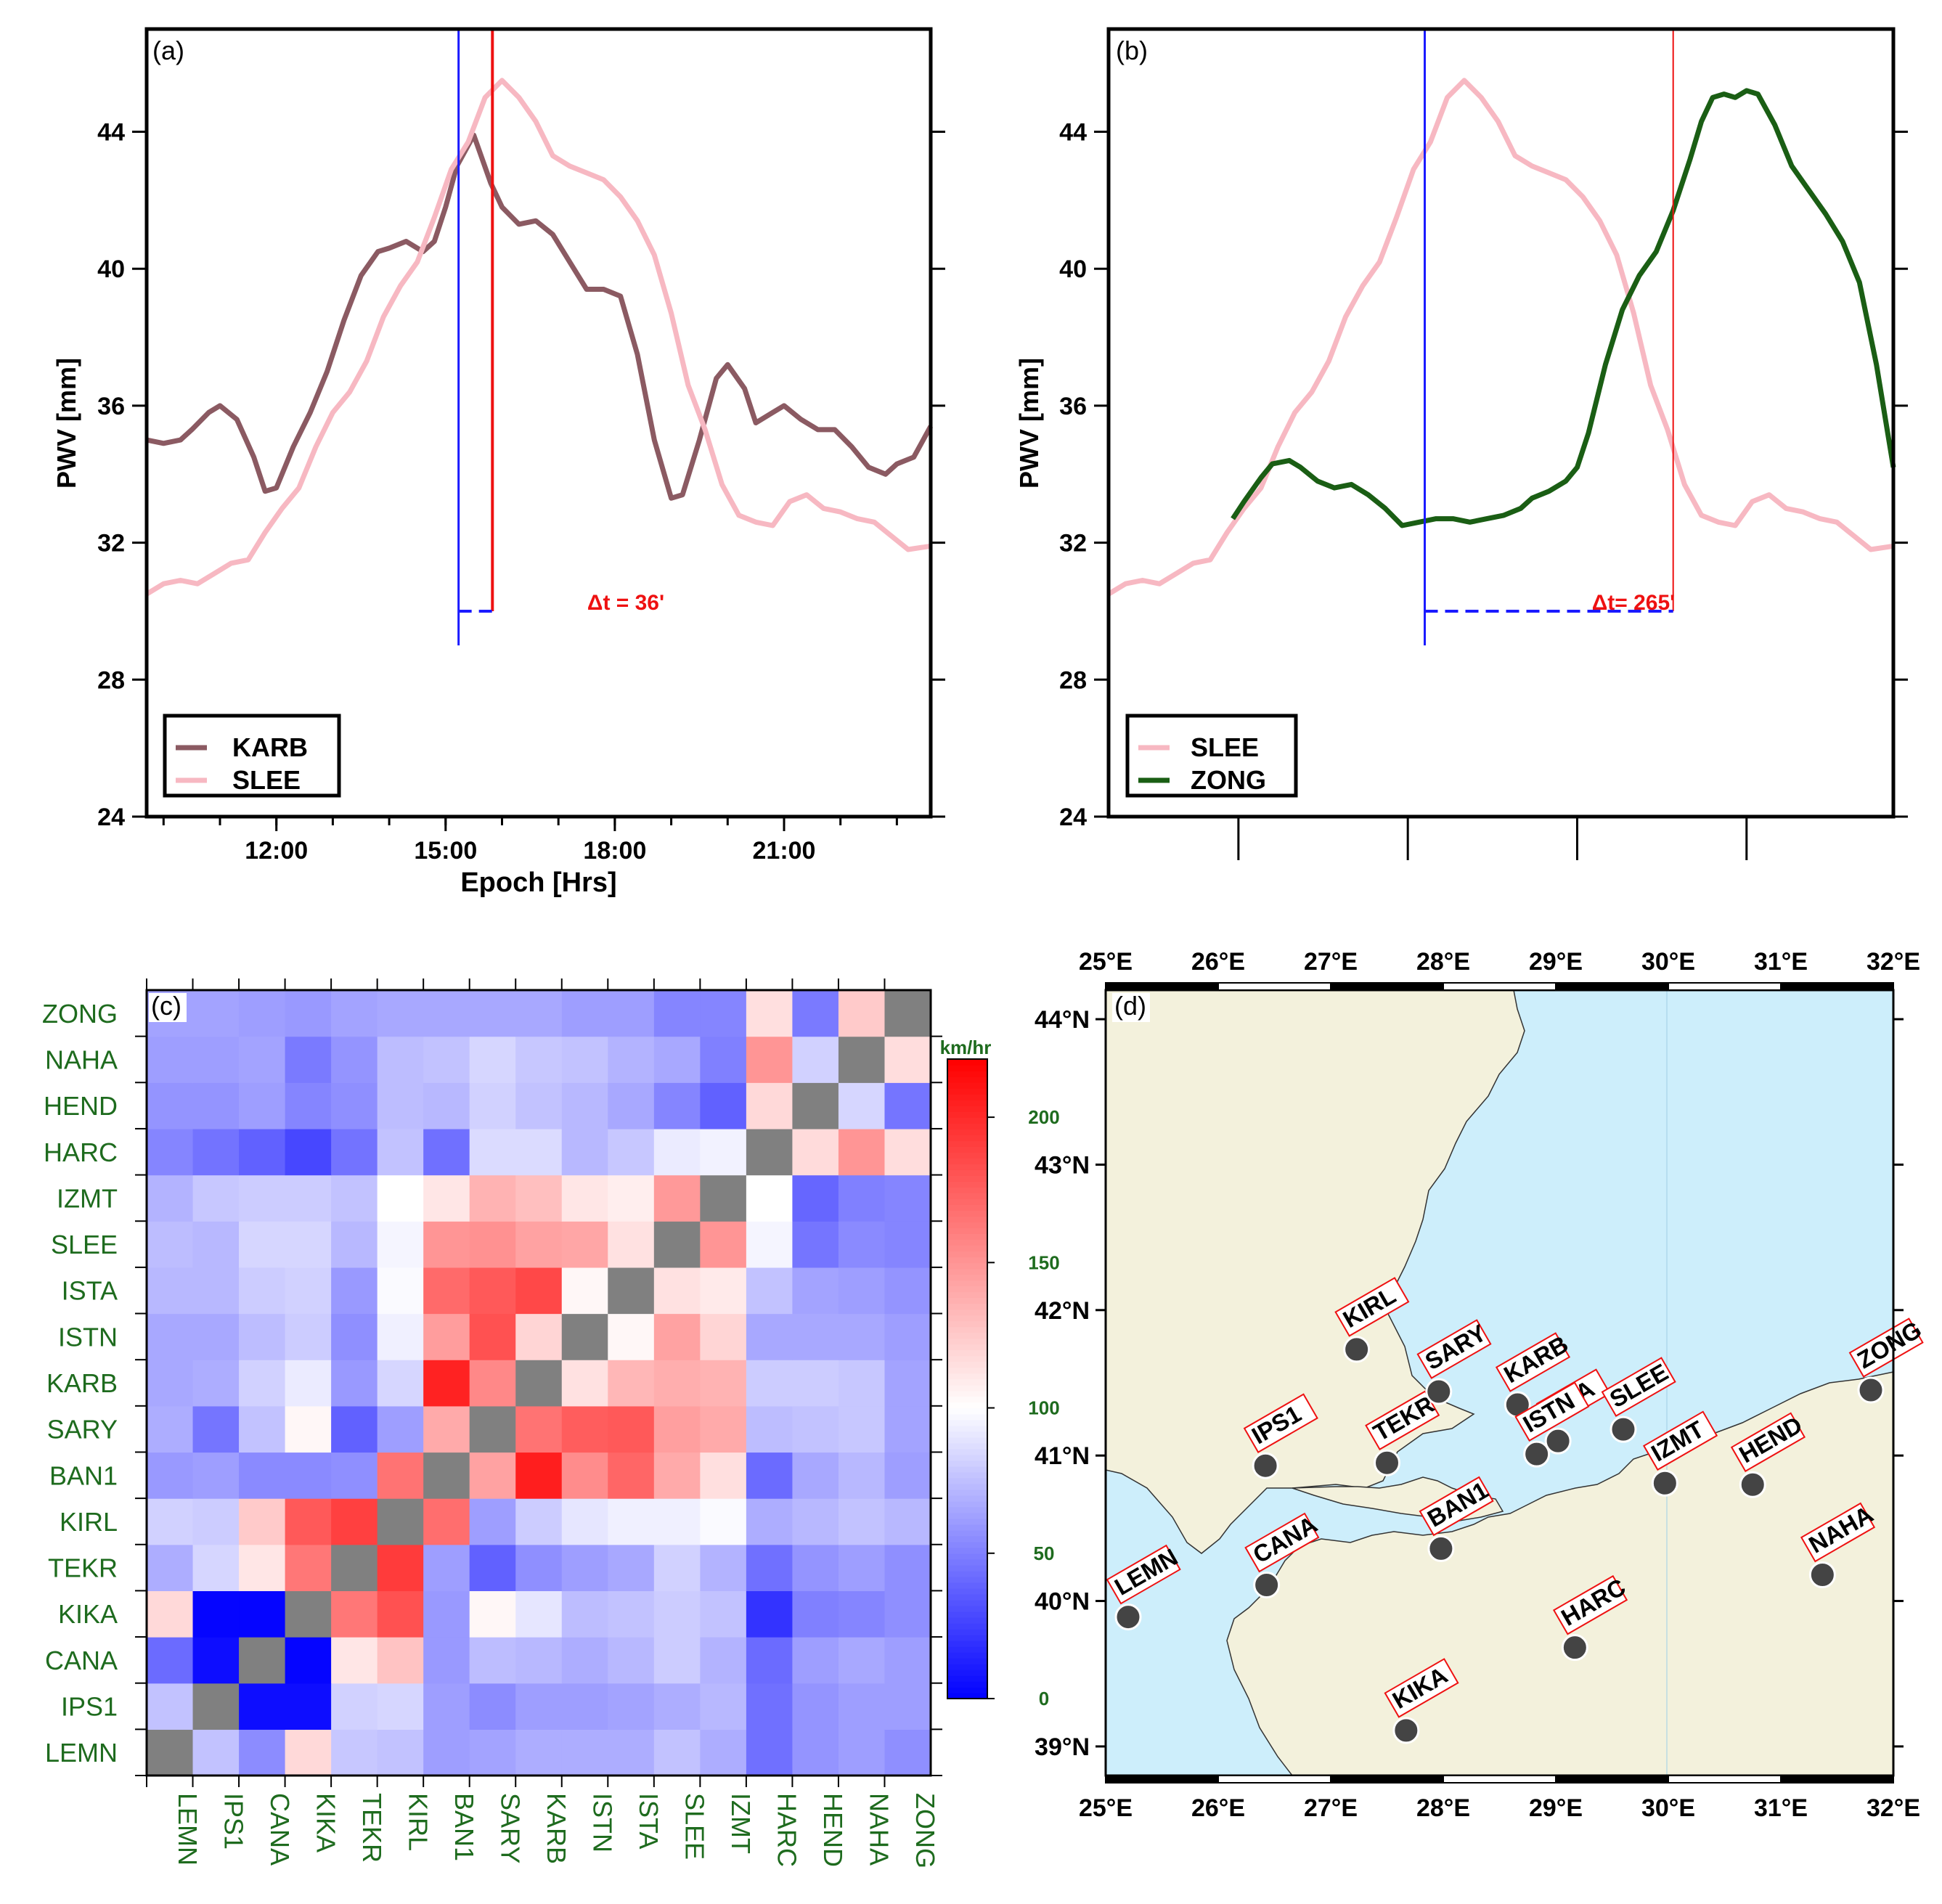 The height and width of the screenshot is (1904, 1942). Describe the element at coordinates (1668, 962) in the screenshot. I see `lon-label-top: 30°E` at that location.